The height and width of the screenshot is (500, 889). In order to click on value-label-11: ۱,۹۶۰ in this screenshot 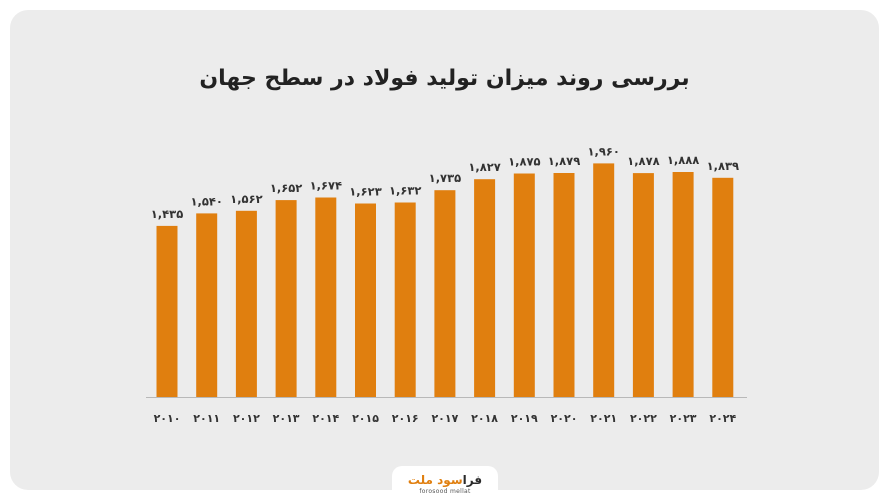, I will do `click(603, 151)`.